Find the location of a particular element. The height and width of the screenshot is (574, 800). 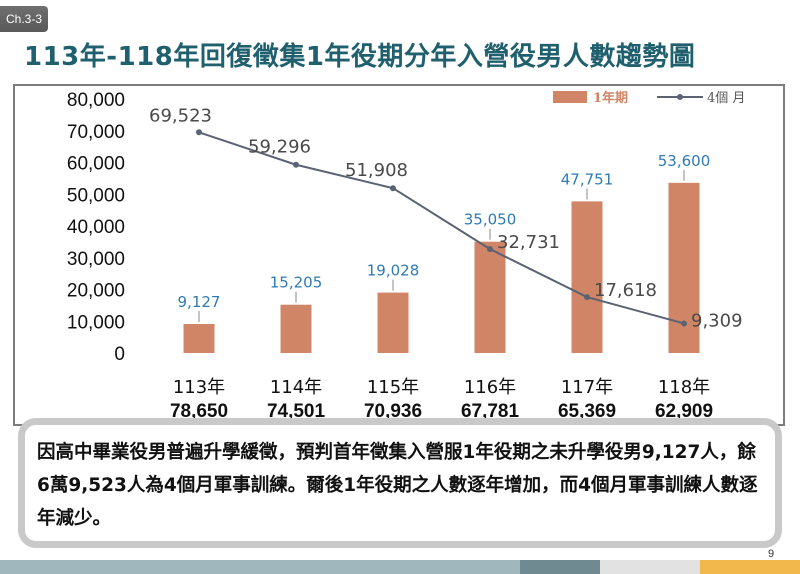

legend-label-4-months: 4個 月 is located at coordinates (726, 98).